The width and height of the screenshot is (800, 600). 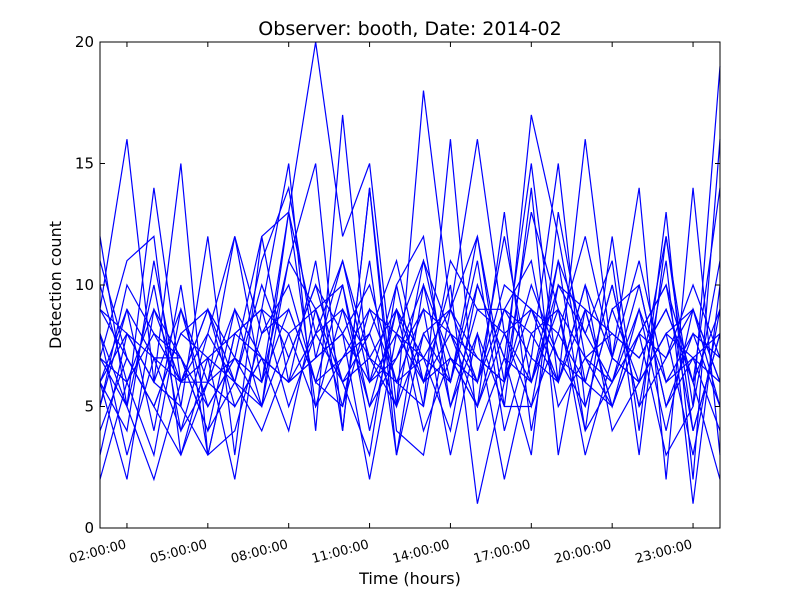 What do you see at coordinates (409, 578) in the screenshot?
I see `x-axis-label: Time (hours)` at bounding box center [409, 578].